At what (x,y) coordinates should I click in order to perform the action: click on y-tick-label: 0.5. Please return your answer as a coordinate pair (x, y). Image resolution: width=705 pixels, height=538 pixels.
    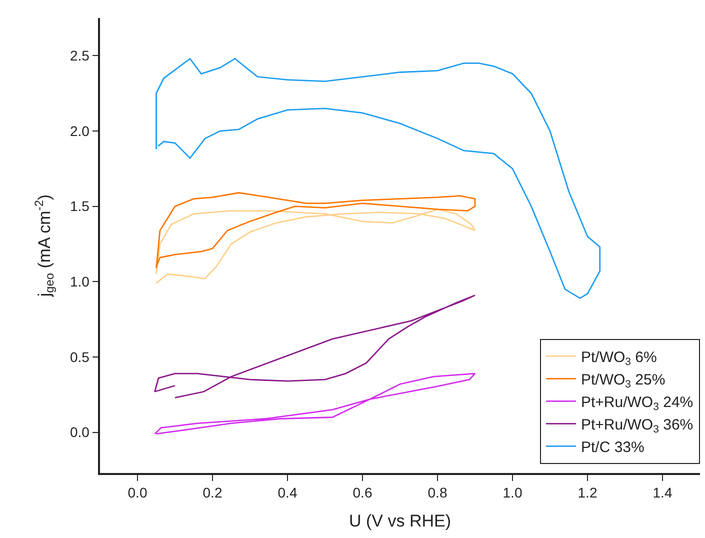
    Looking at the image, I should click on (80, 356).